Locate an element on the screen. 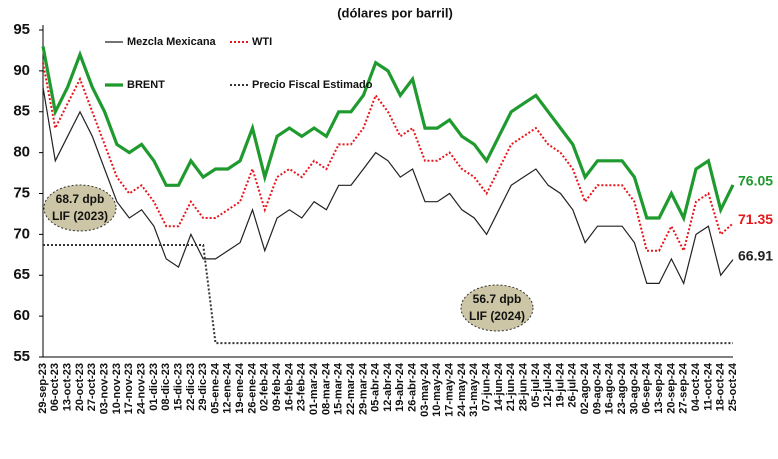 The width and height of the screenshot is (778, 459). x-tick-label: 07-jun-24 is located at coordinates (486, 386).